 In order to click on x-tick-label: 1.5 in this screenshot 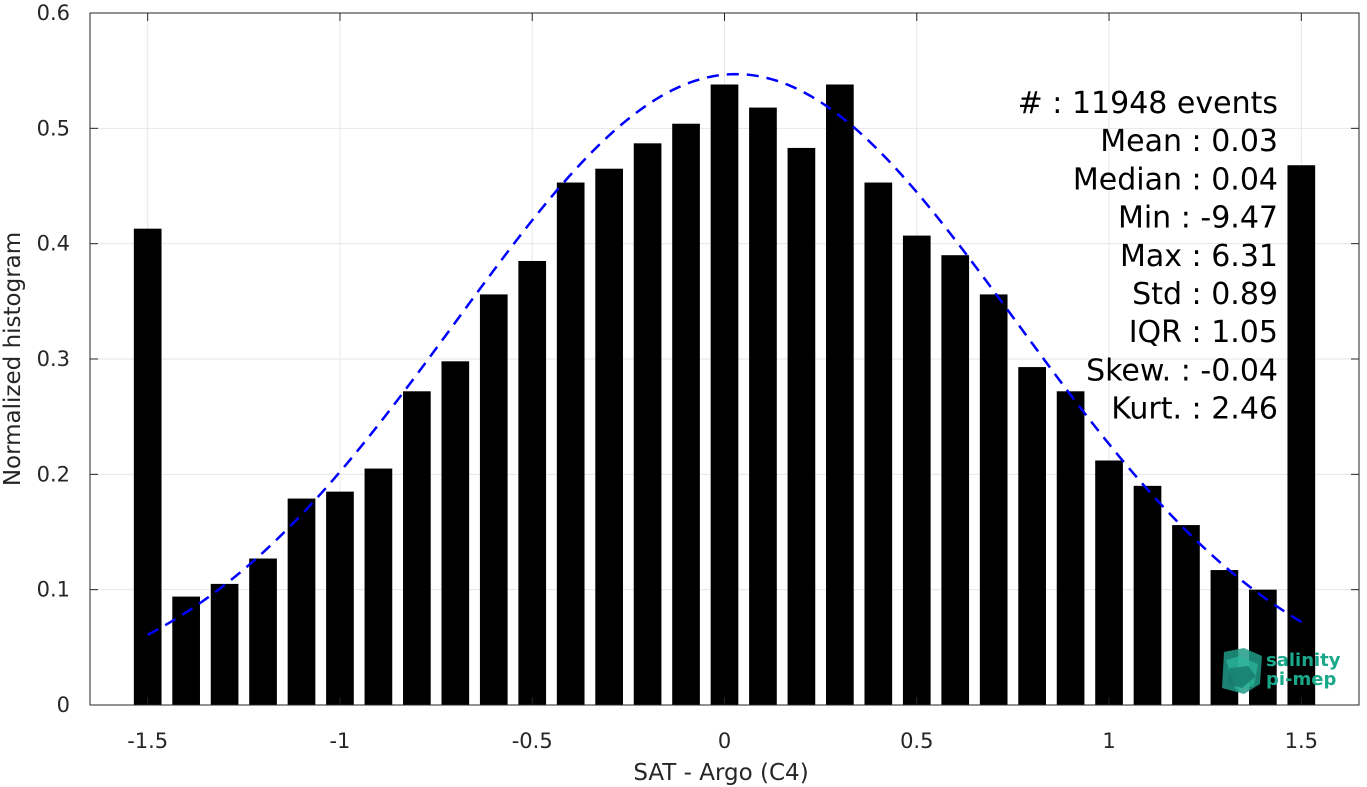, I will do `click(1301, 741)`.